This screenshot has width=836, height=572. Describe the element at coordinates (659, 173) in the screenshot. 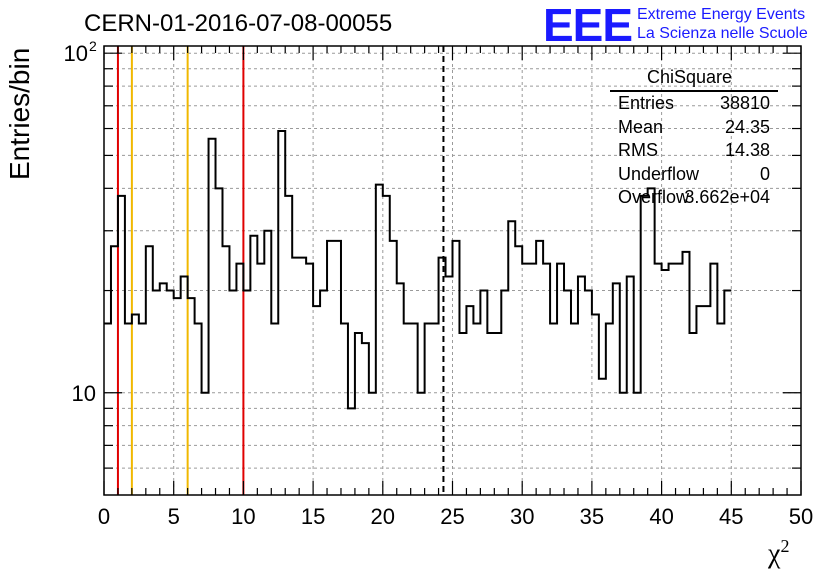

I see `stats-row-label: Underflow` at that location.